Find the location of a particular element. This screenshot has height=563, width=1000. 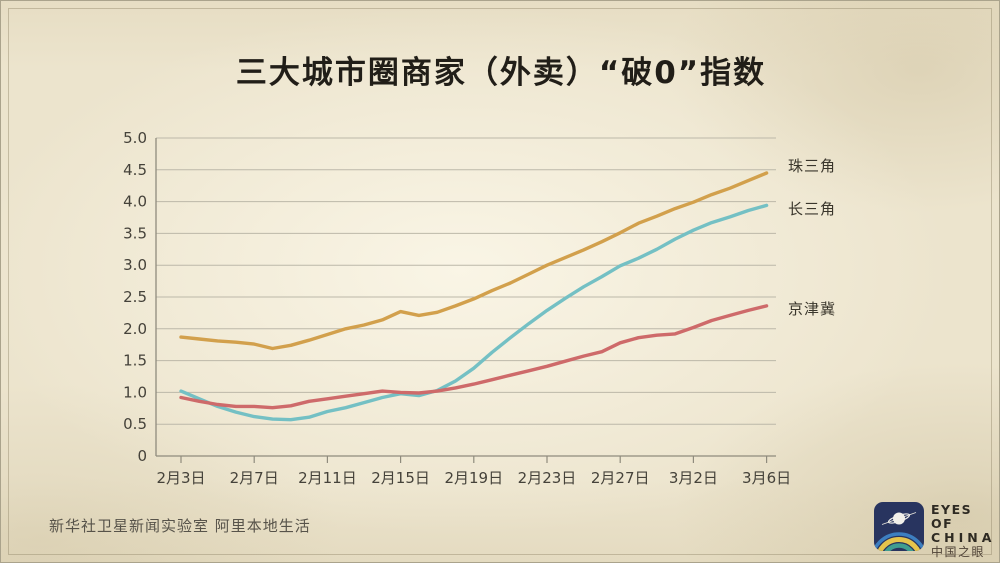

satellite-icon is located at coordinates (899, 526).